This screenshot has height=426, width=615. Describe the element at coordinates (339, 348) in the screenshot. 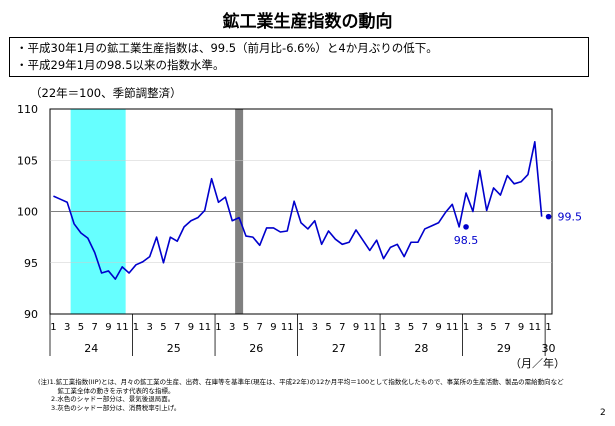

I see `x-year-label: 27` at that location.